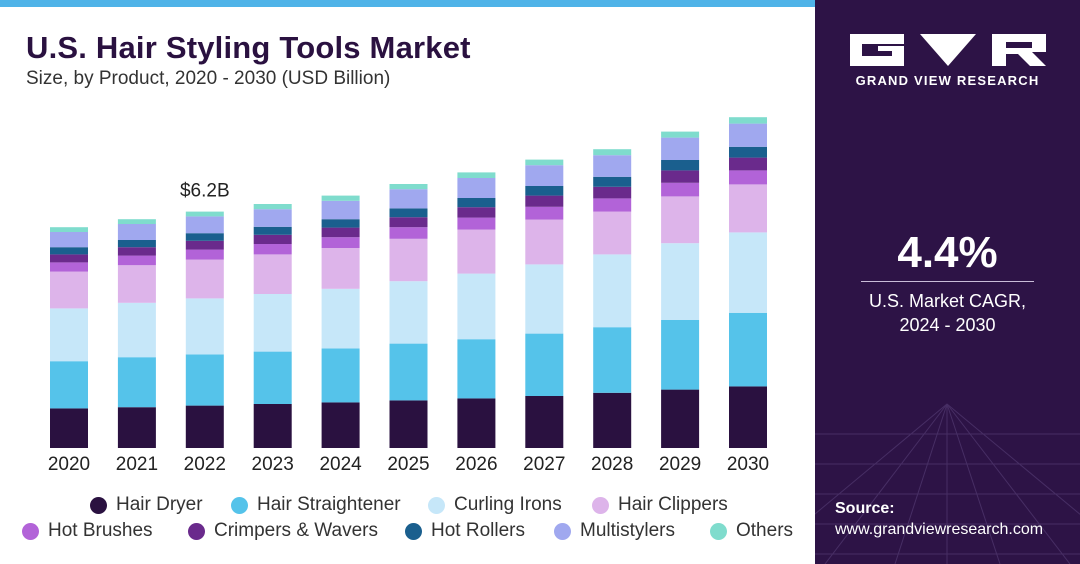 The image size is (1080, 564). Describe the element at coordinates (100, 530) in the screenshot. I see `legend-label: Hot Brushes` at that location.